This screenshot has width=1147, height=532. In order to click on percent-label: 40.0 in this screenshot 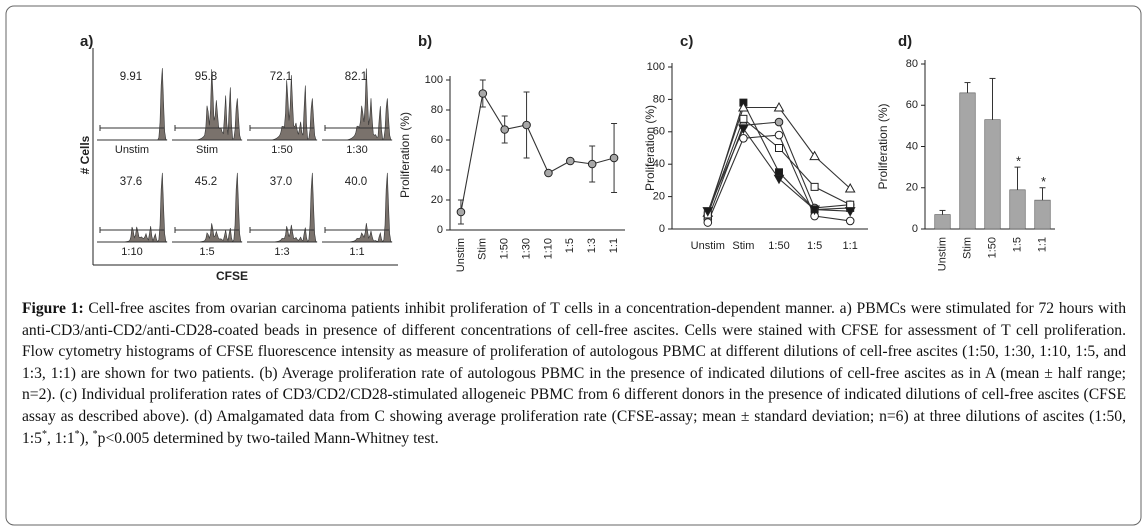, I will do `click(356, 182)`.